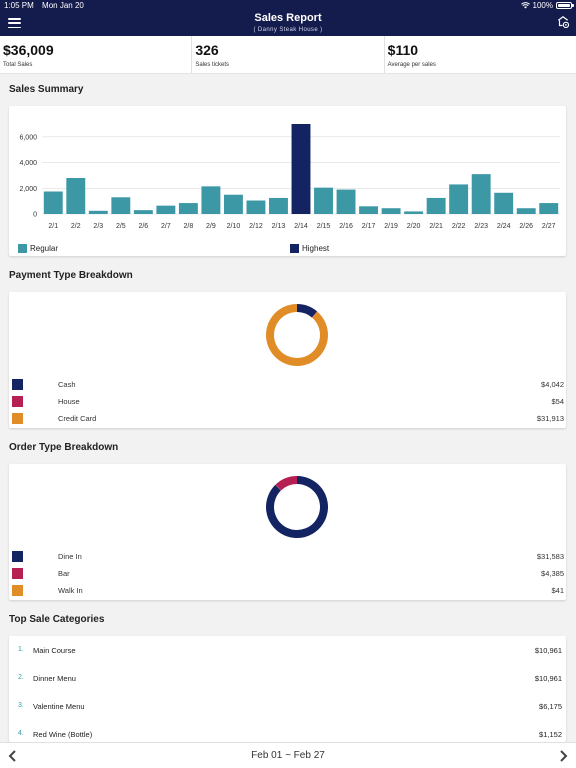 Image resolution: width=576 pixels, height=768 pixels. What do you see at coordinates (323, 200) in the screenshot?
I see `bar-2/15` at bounding box center [323, 200].